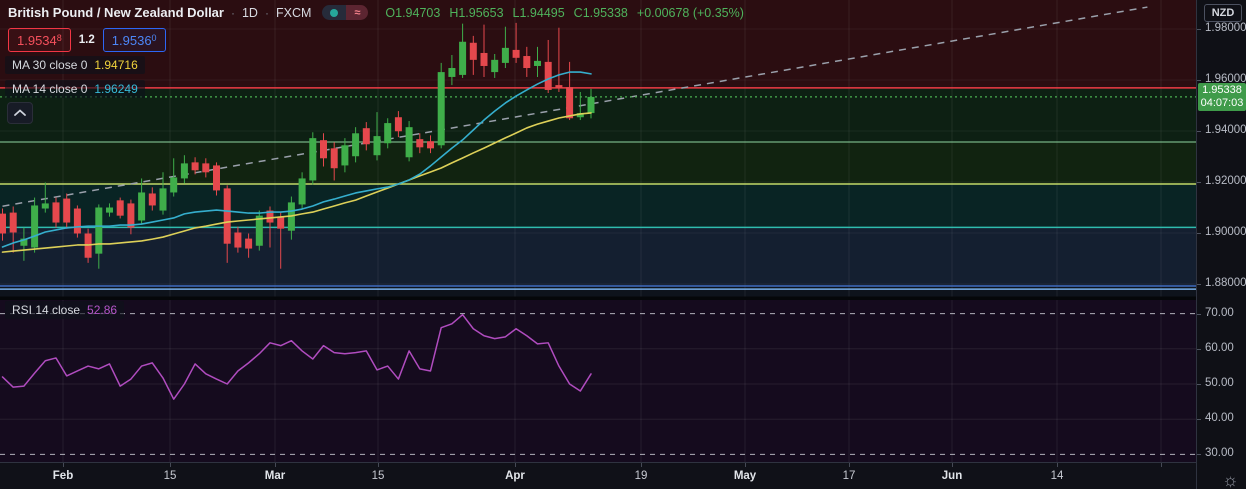 This screenshot has height=489, width=1246. What do you see at coordinates (116, 12) in the screenshot?
I see `symbol-title: British Pound / New Zealand Dollar` at bounding box center [116, 12].